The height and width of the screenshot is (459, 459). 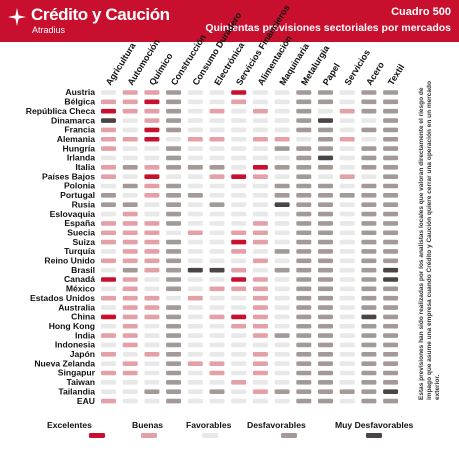 What do you see at coordinates (79, 102) in the screenshot?
I see `row-label: Bélgica` at bounding box center [79, 102].